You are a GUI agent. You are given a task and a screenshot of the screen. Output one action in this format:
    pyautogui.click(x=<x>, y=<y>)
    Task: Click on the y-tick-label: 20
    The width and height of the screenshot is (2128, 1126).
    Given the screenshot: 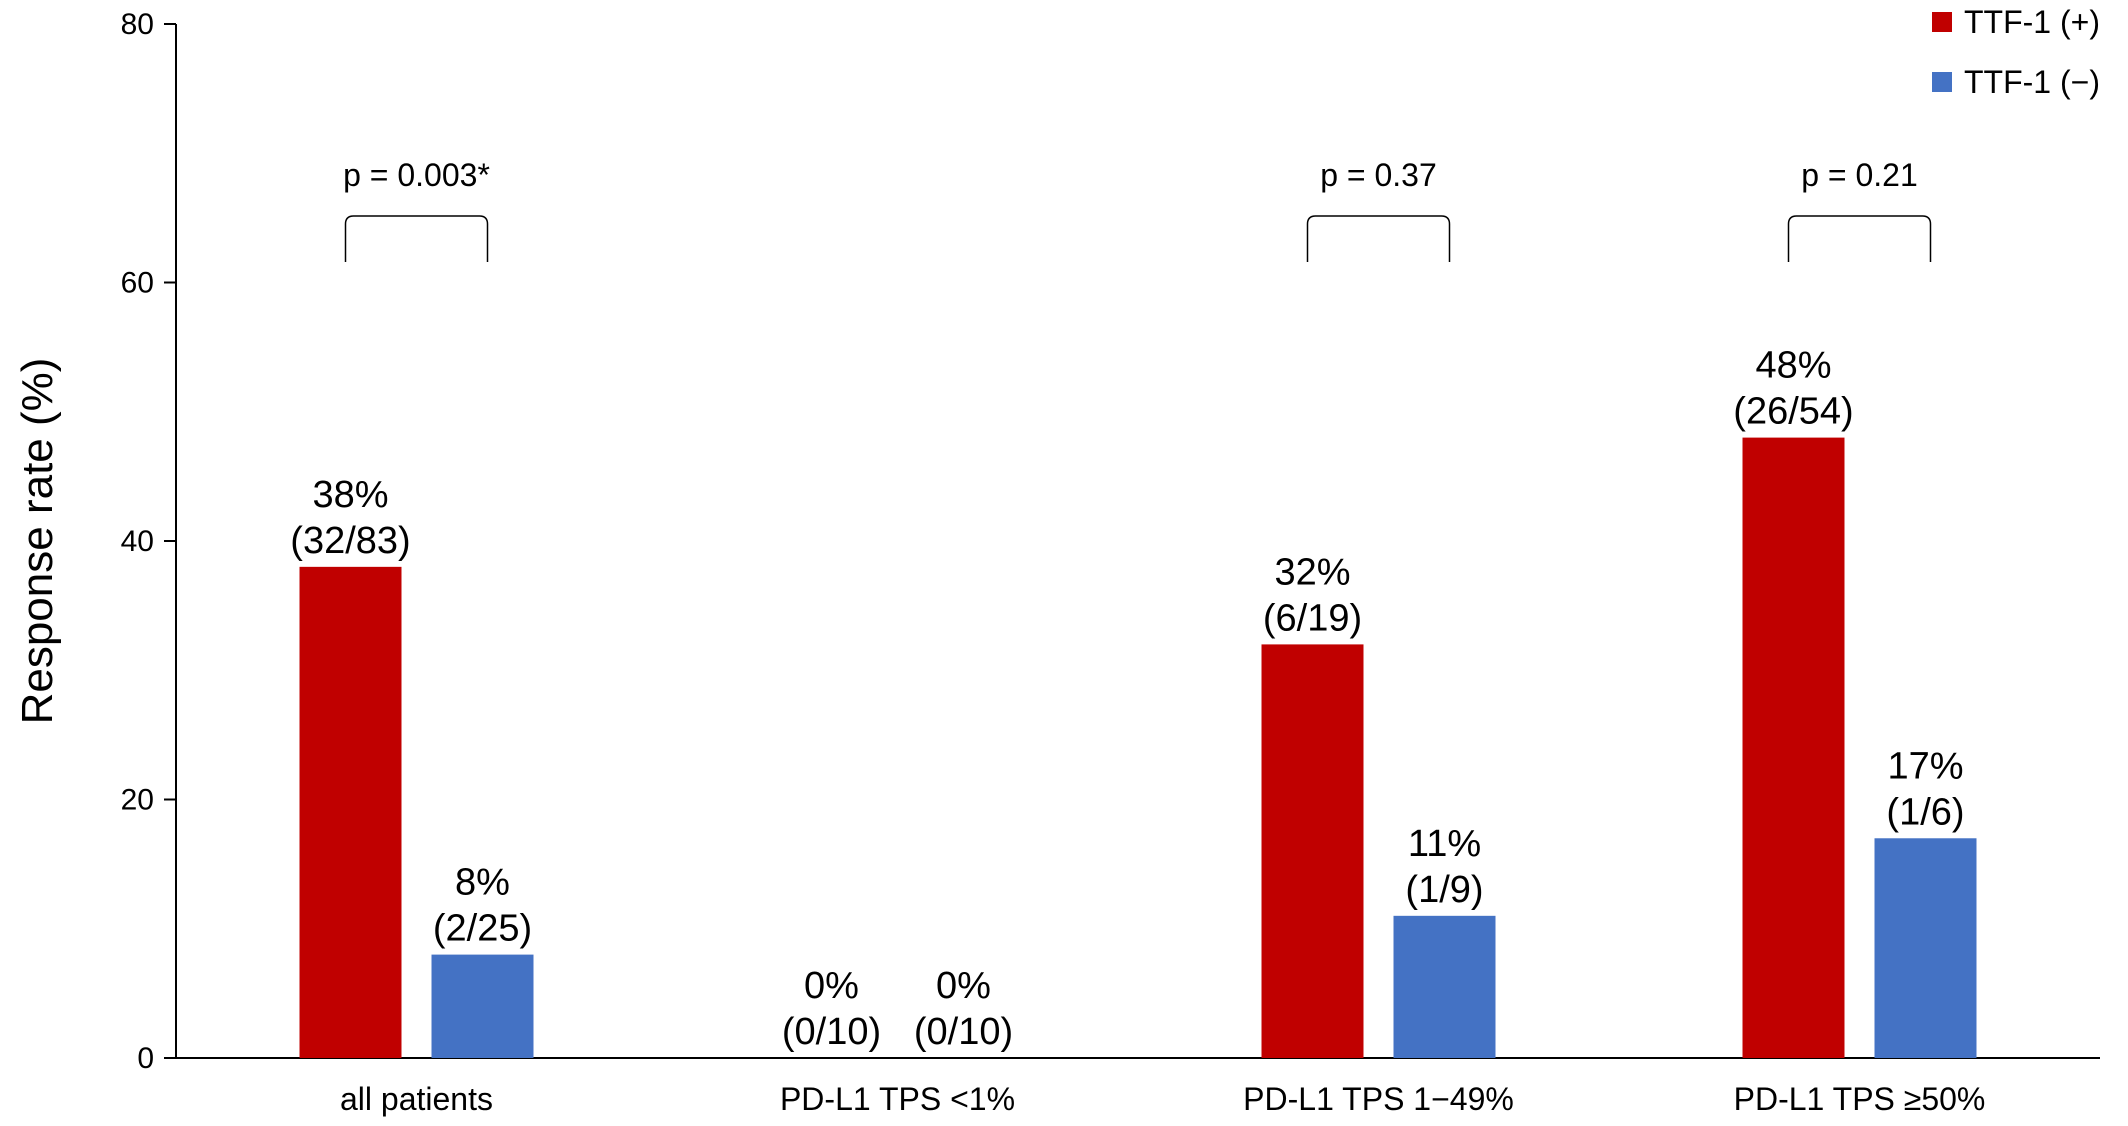 What is the action you would take?
    pyautogui.click(x=137, y=800)
    